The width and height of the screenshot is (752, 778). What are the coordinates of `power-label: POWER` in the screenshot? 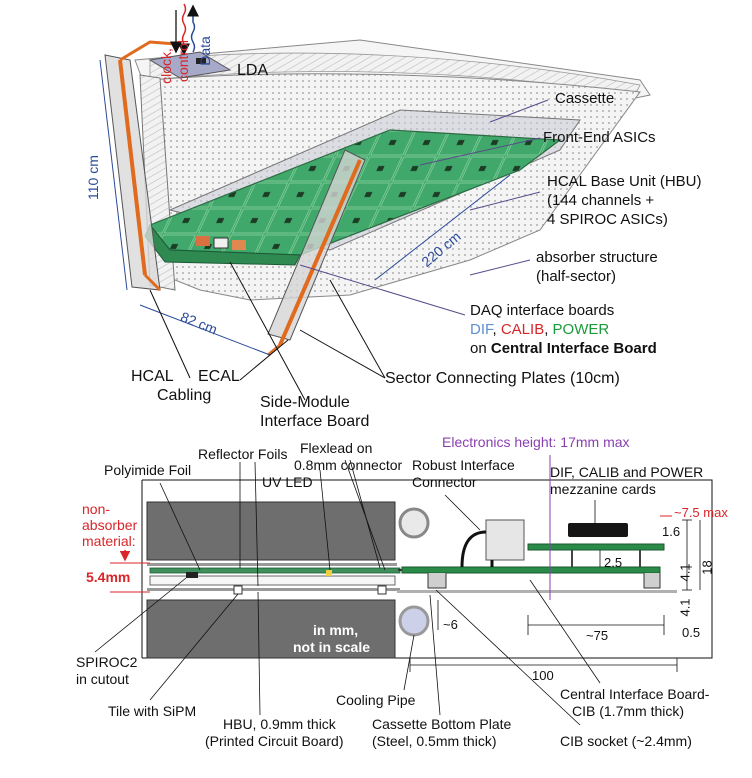 It's located at (581, 329).